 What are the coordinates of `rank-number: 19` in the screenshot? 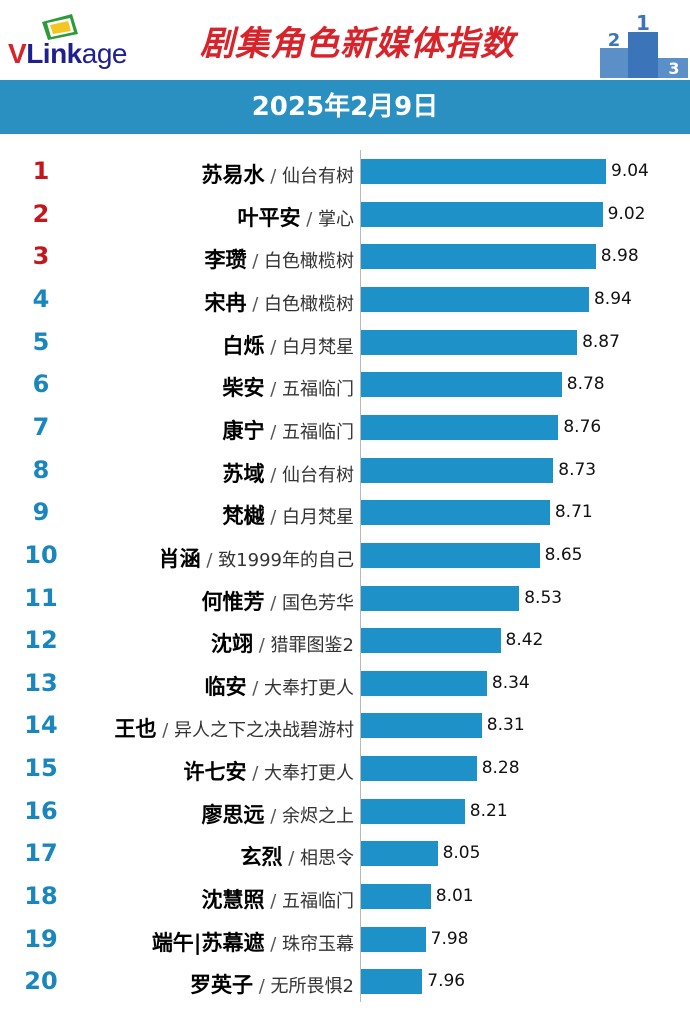 It's located at (41, 938).